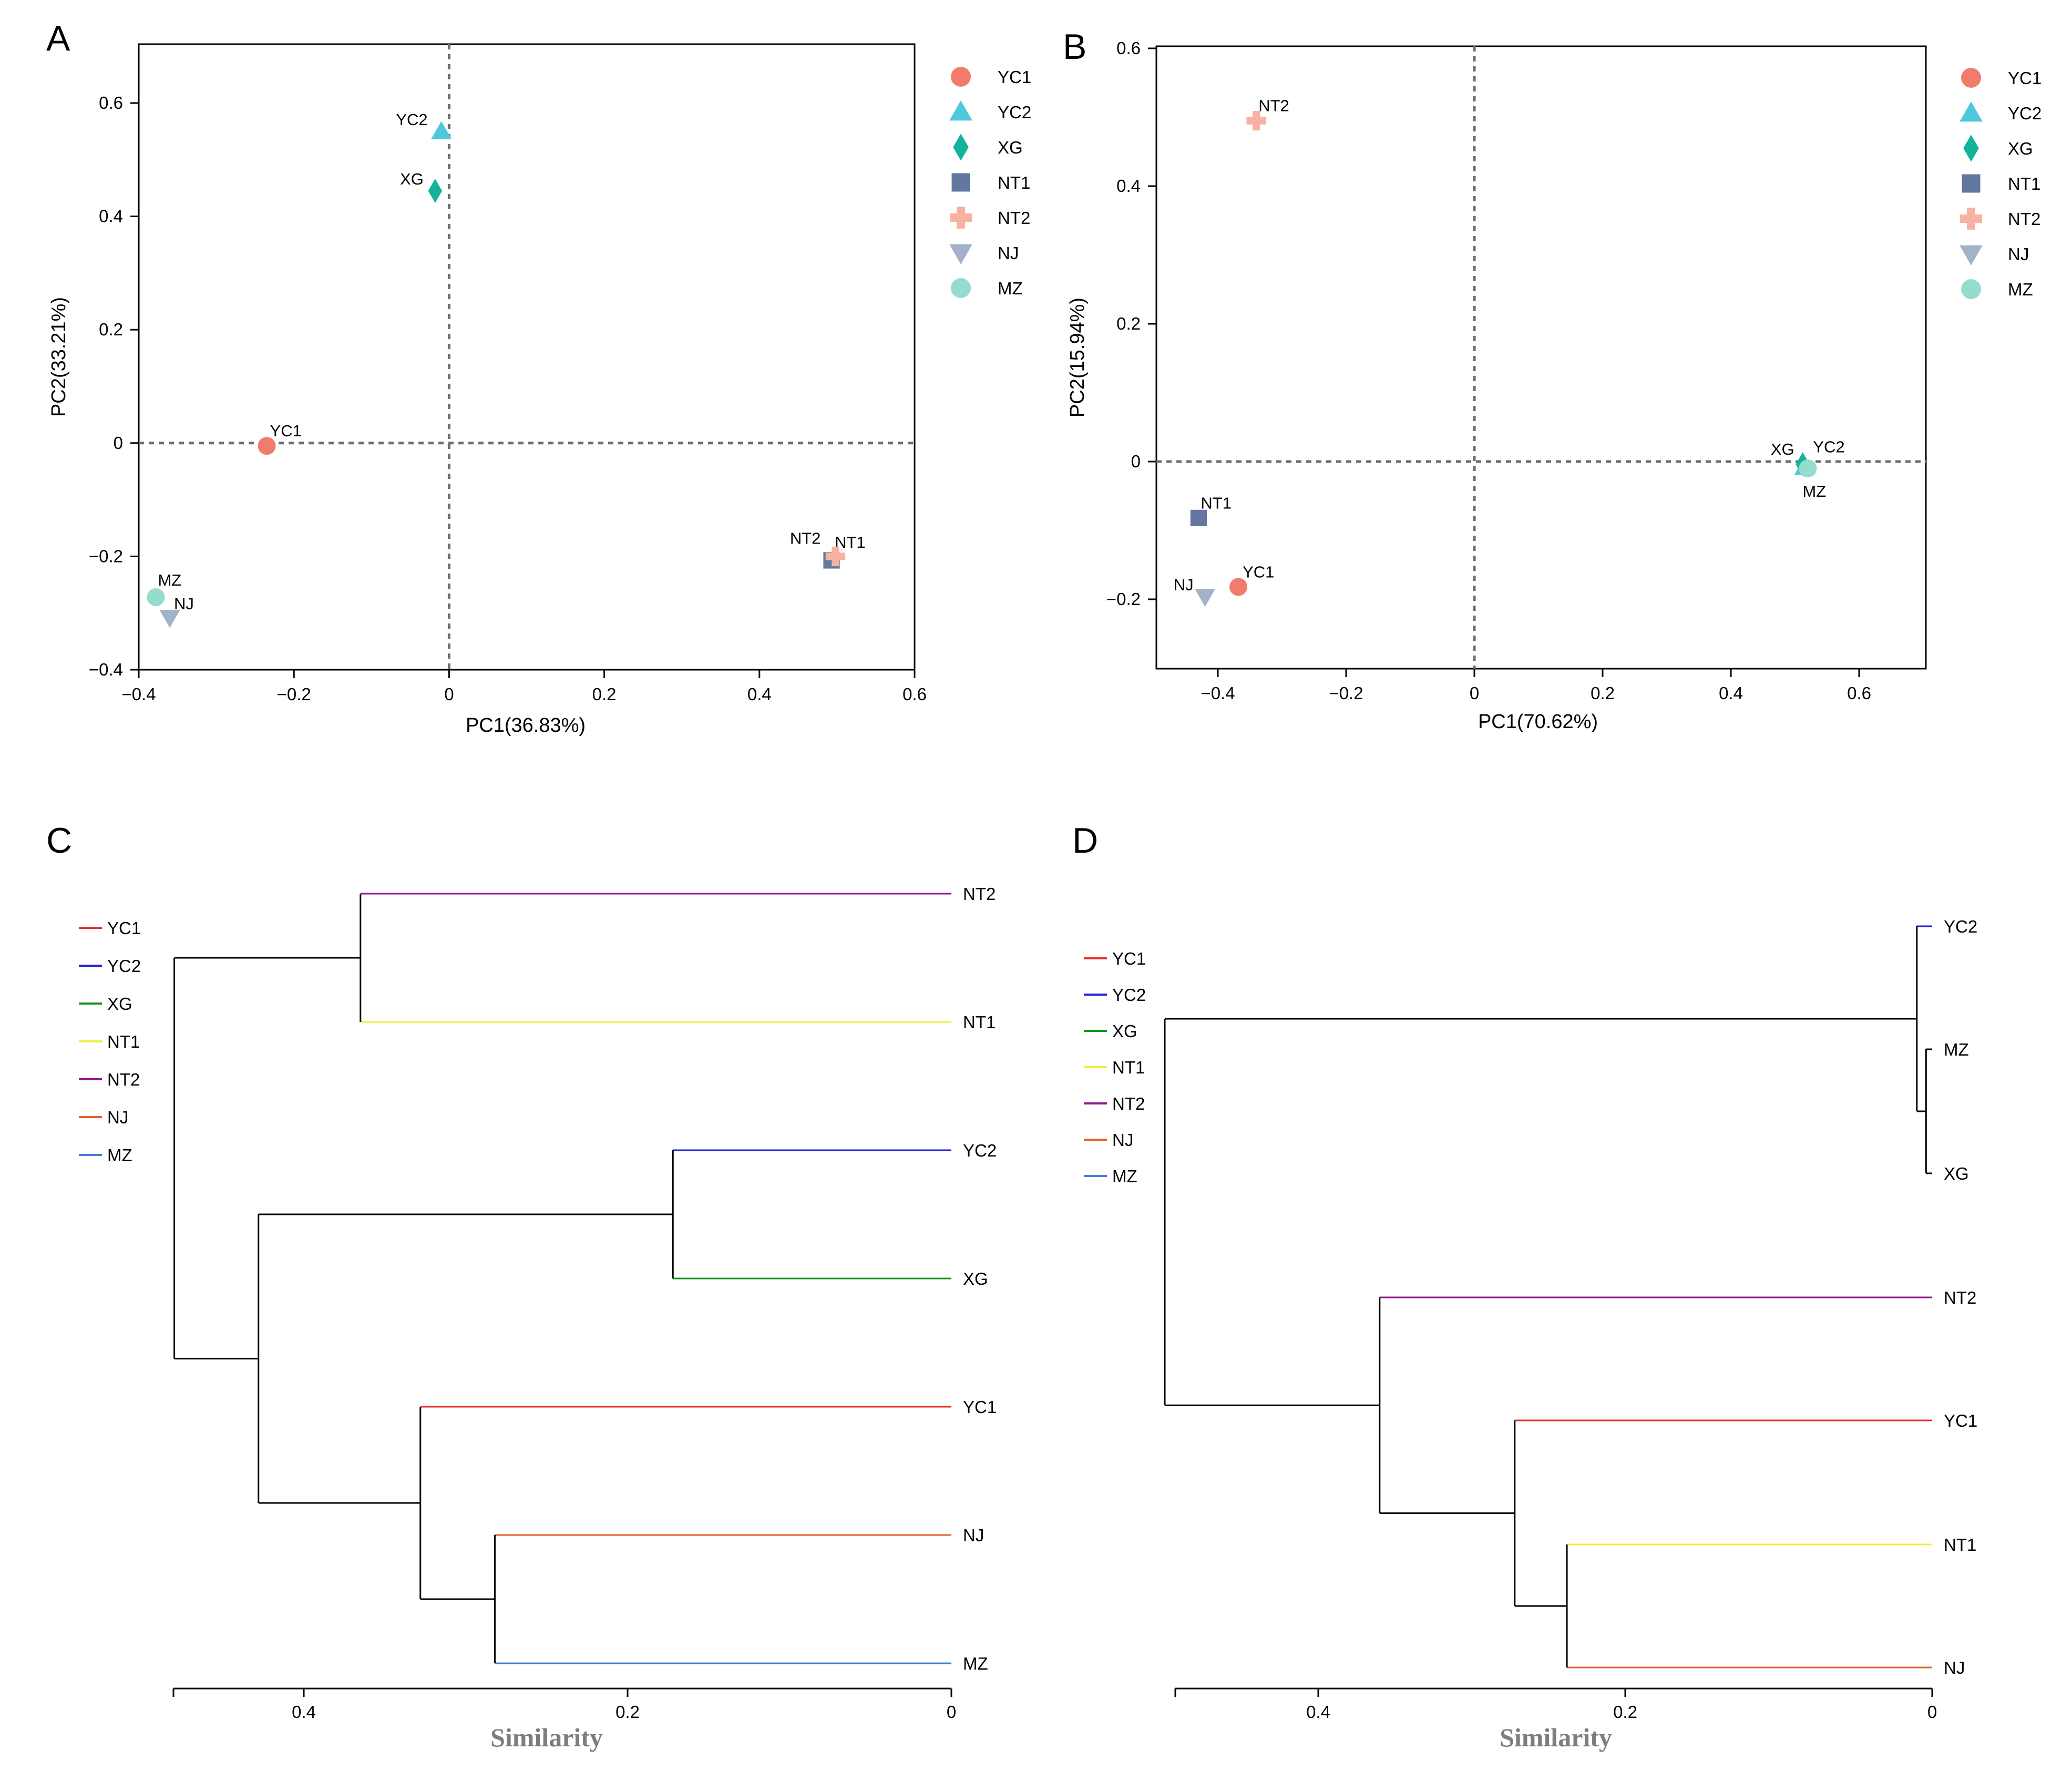 The image size is (2072, 1770). What do you see at coordinates (1971, 219) in the screenshot?
I see `legend-marker-nt2` at bounding box center [1971, 219].